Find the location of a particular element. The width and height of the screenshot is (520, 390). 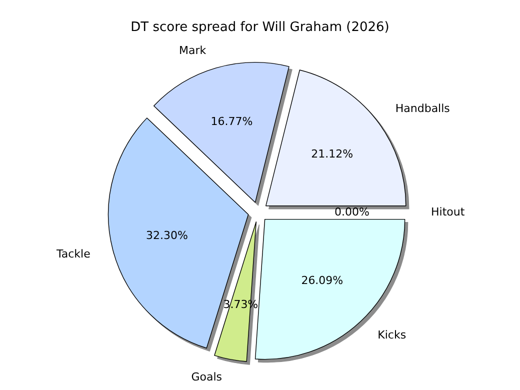

slice-label: Handballs is located at coordinates (422, 109).